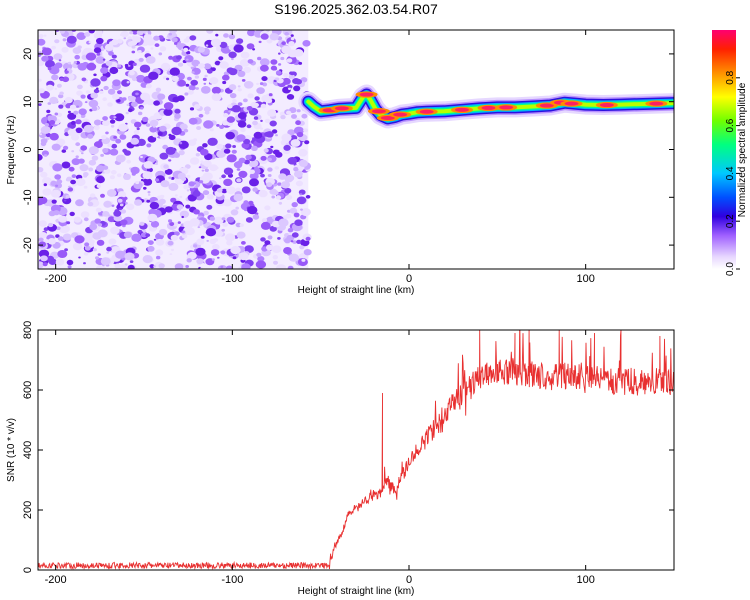  What do you see at coordinates (28, 102) in the screenshot?
I see `spectrogram-y-tick-label: 10` at bounding box center [28, 102].